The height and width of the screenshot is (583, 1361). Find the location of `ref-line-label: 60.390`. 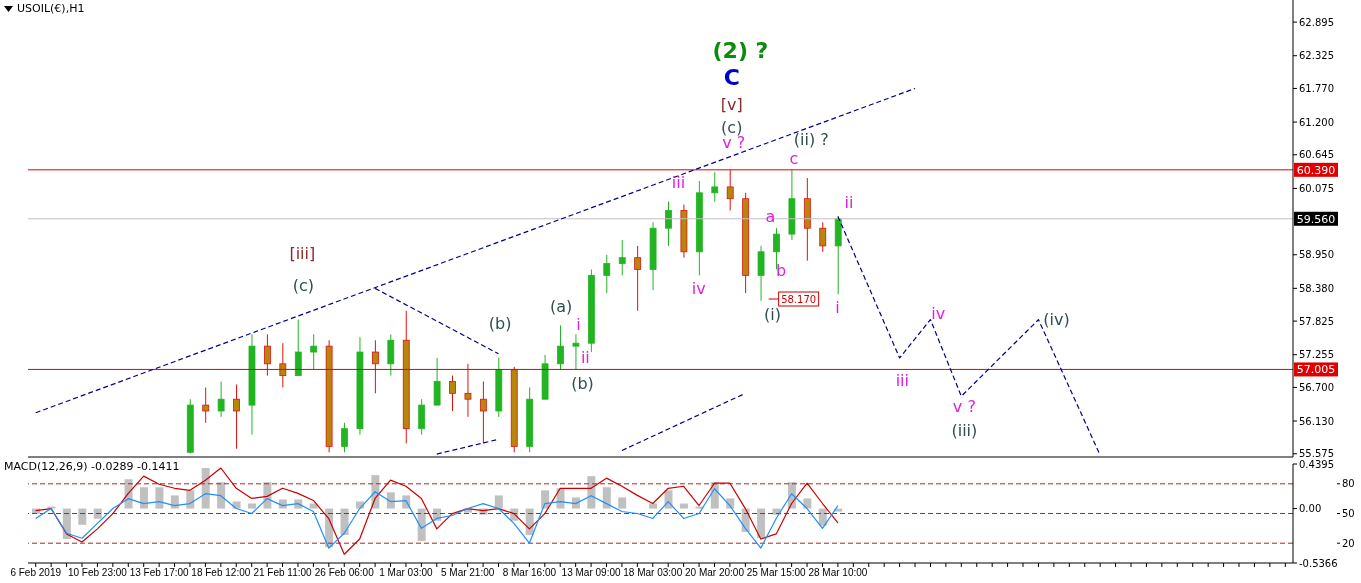

ref-line-label: 60.390 is located at coordinates (1316, 170).